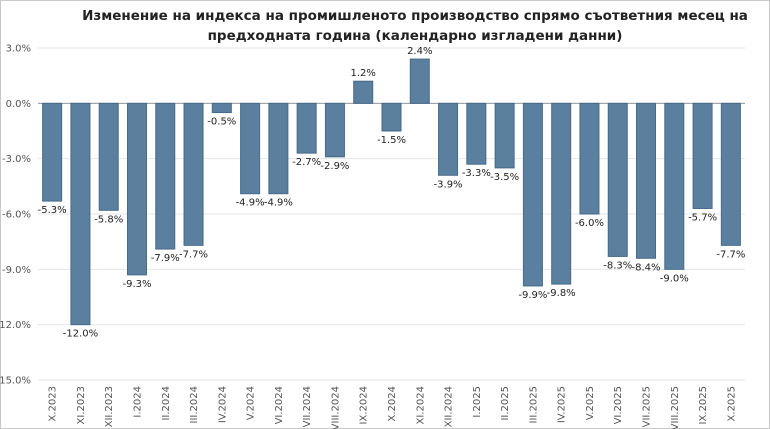  Describe the element at coordinates (16, 215) in the screenshot. I see `y-tick-label: -6.0%` at that location.